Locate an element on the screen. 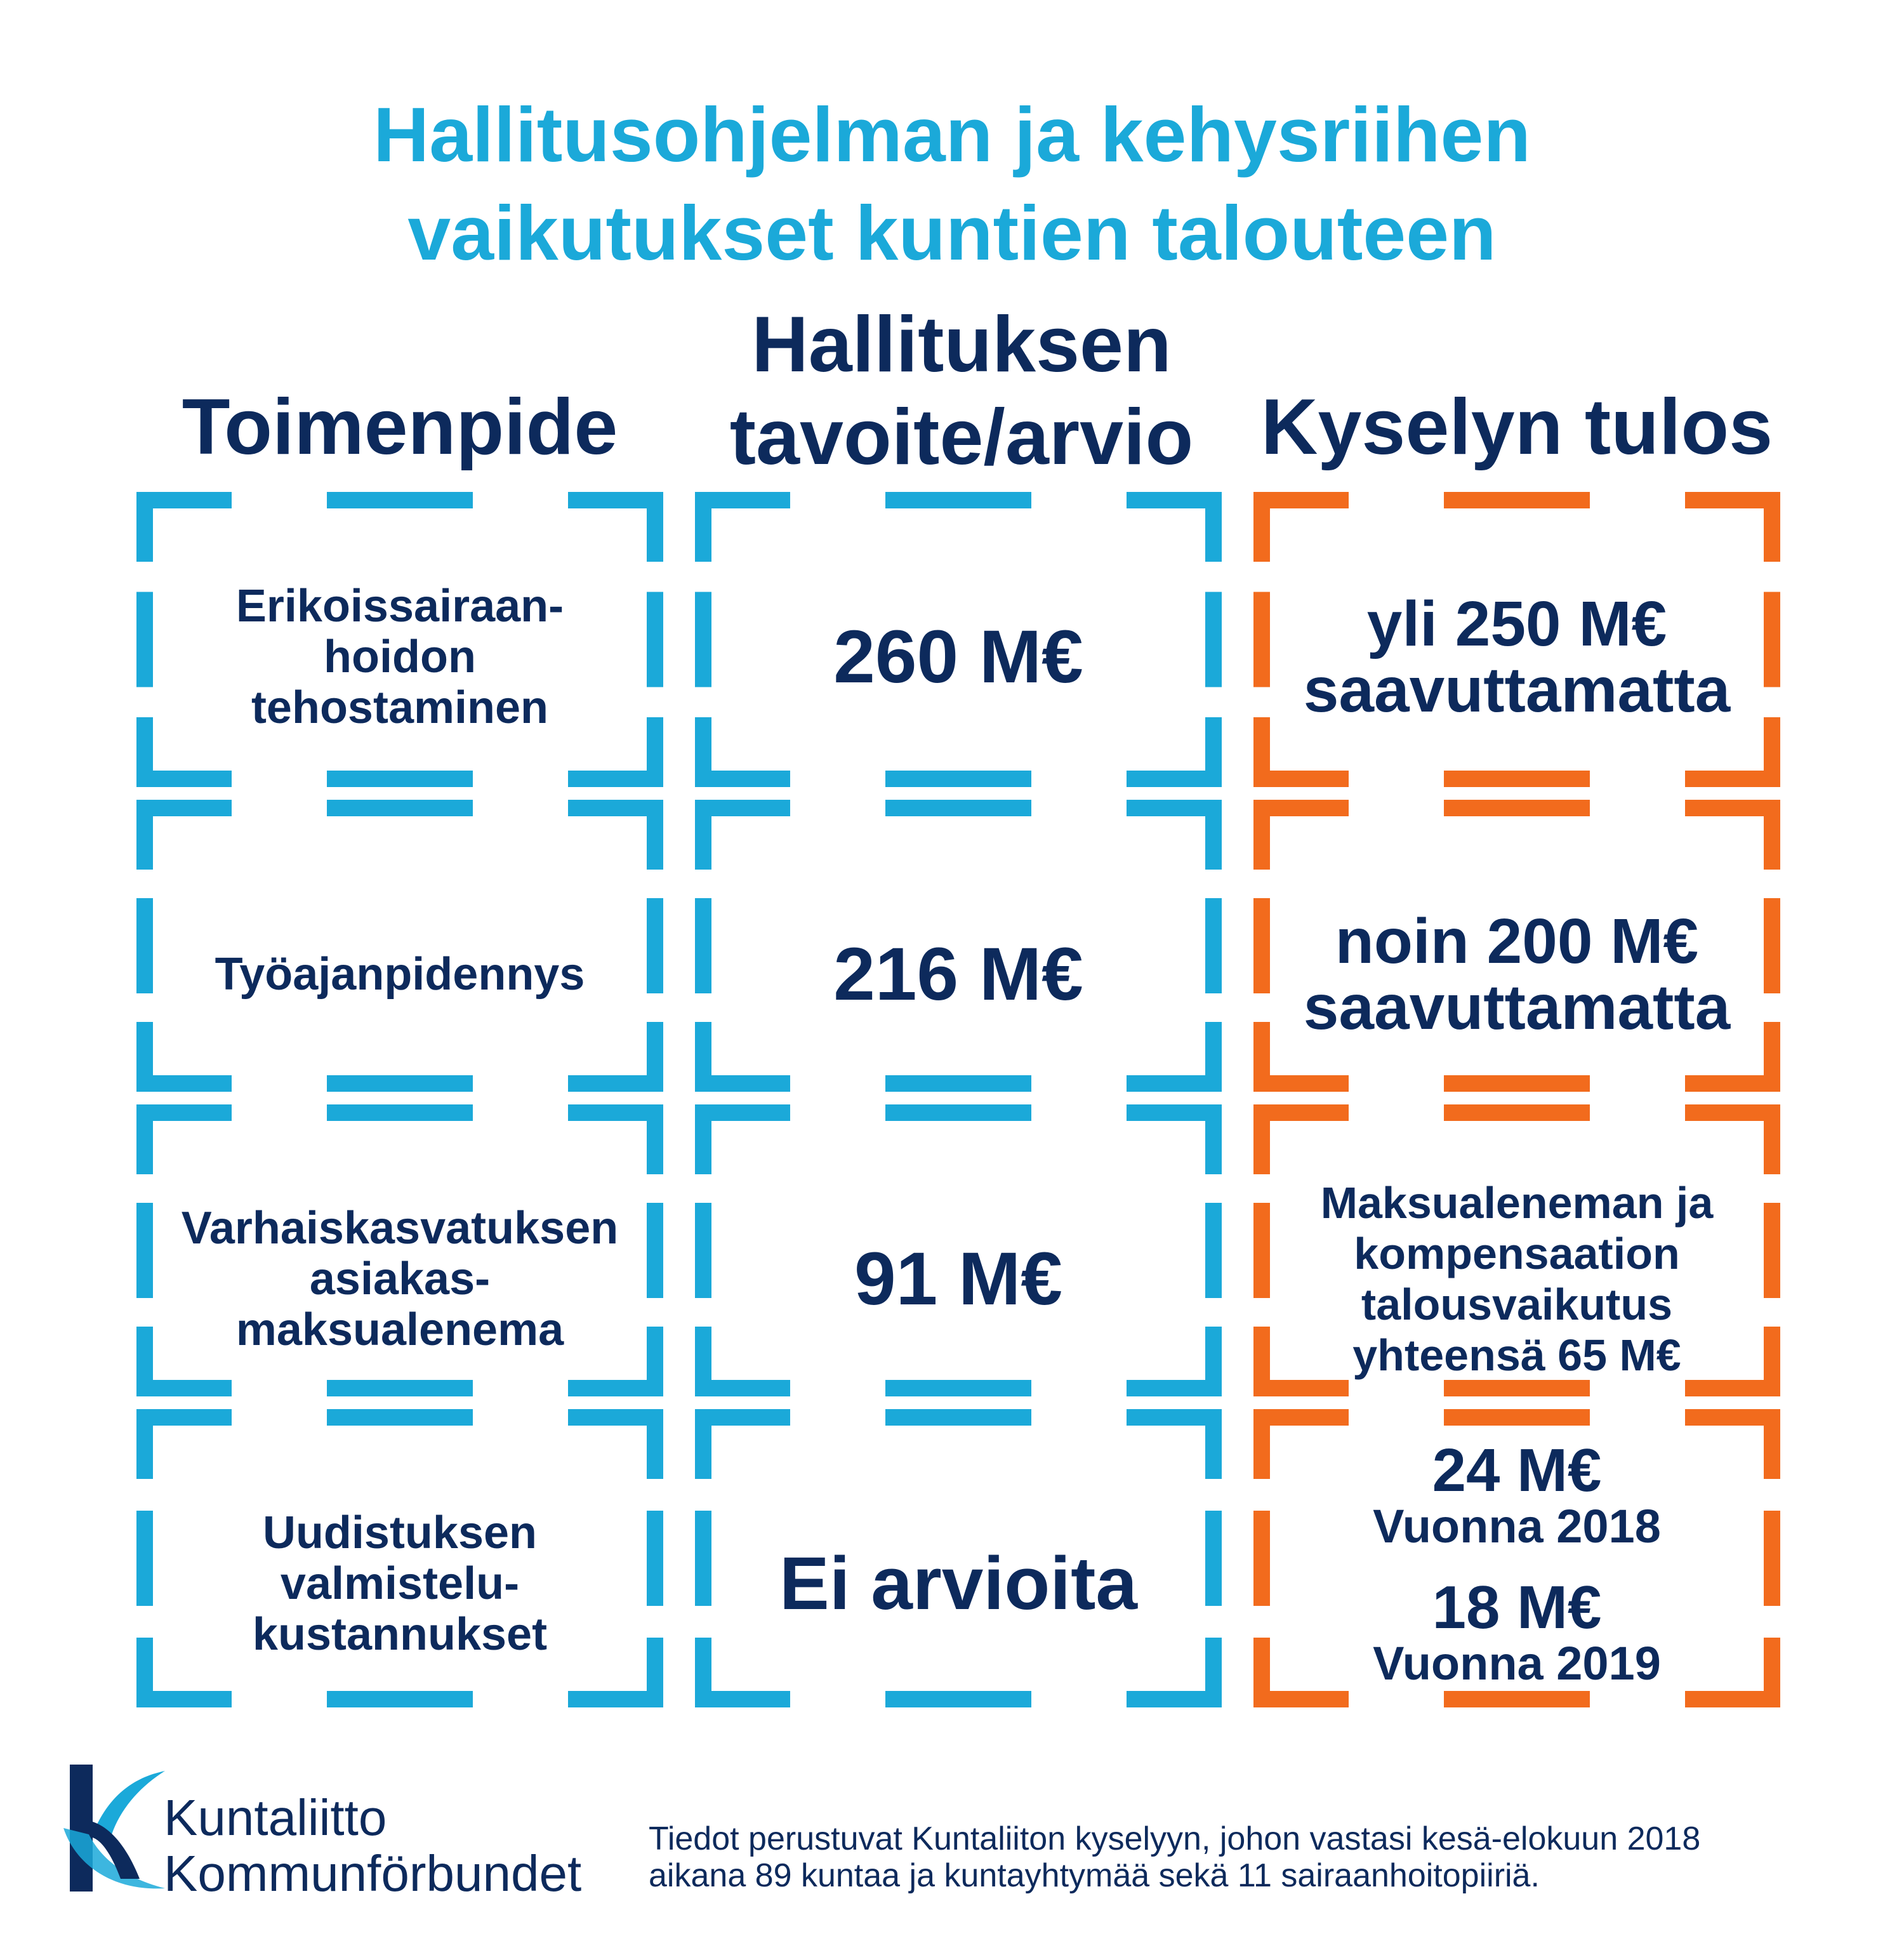 This screenshot has height=1948, width=1904. frame-target-row-2-dash-right is located at coordinates (1213, 945).